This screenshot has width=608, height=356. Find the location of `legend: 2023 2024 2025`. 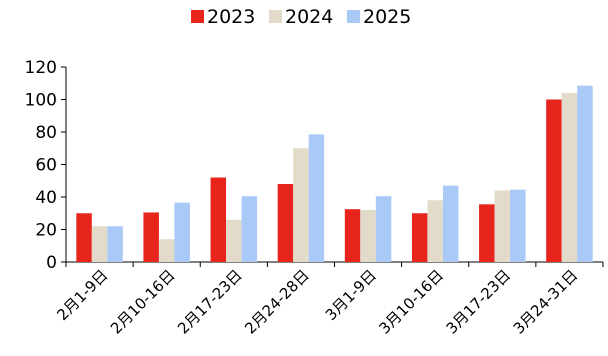

legend: 2023 2024 2025 is located at coordinates (301, 17).